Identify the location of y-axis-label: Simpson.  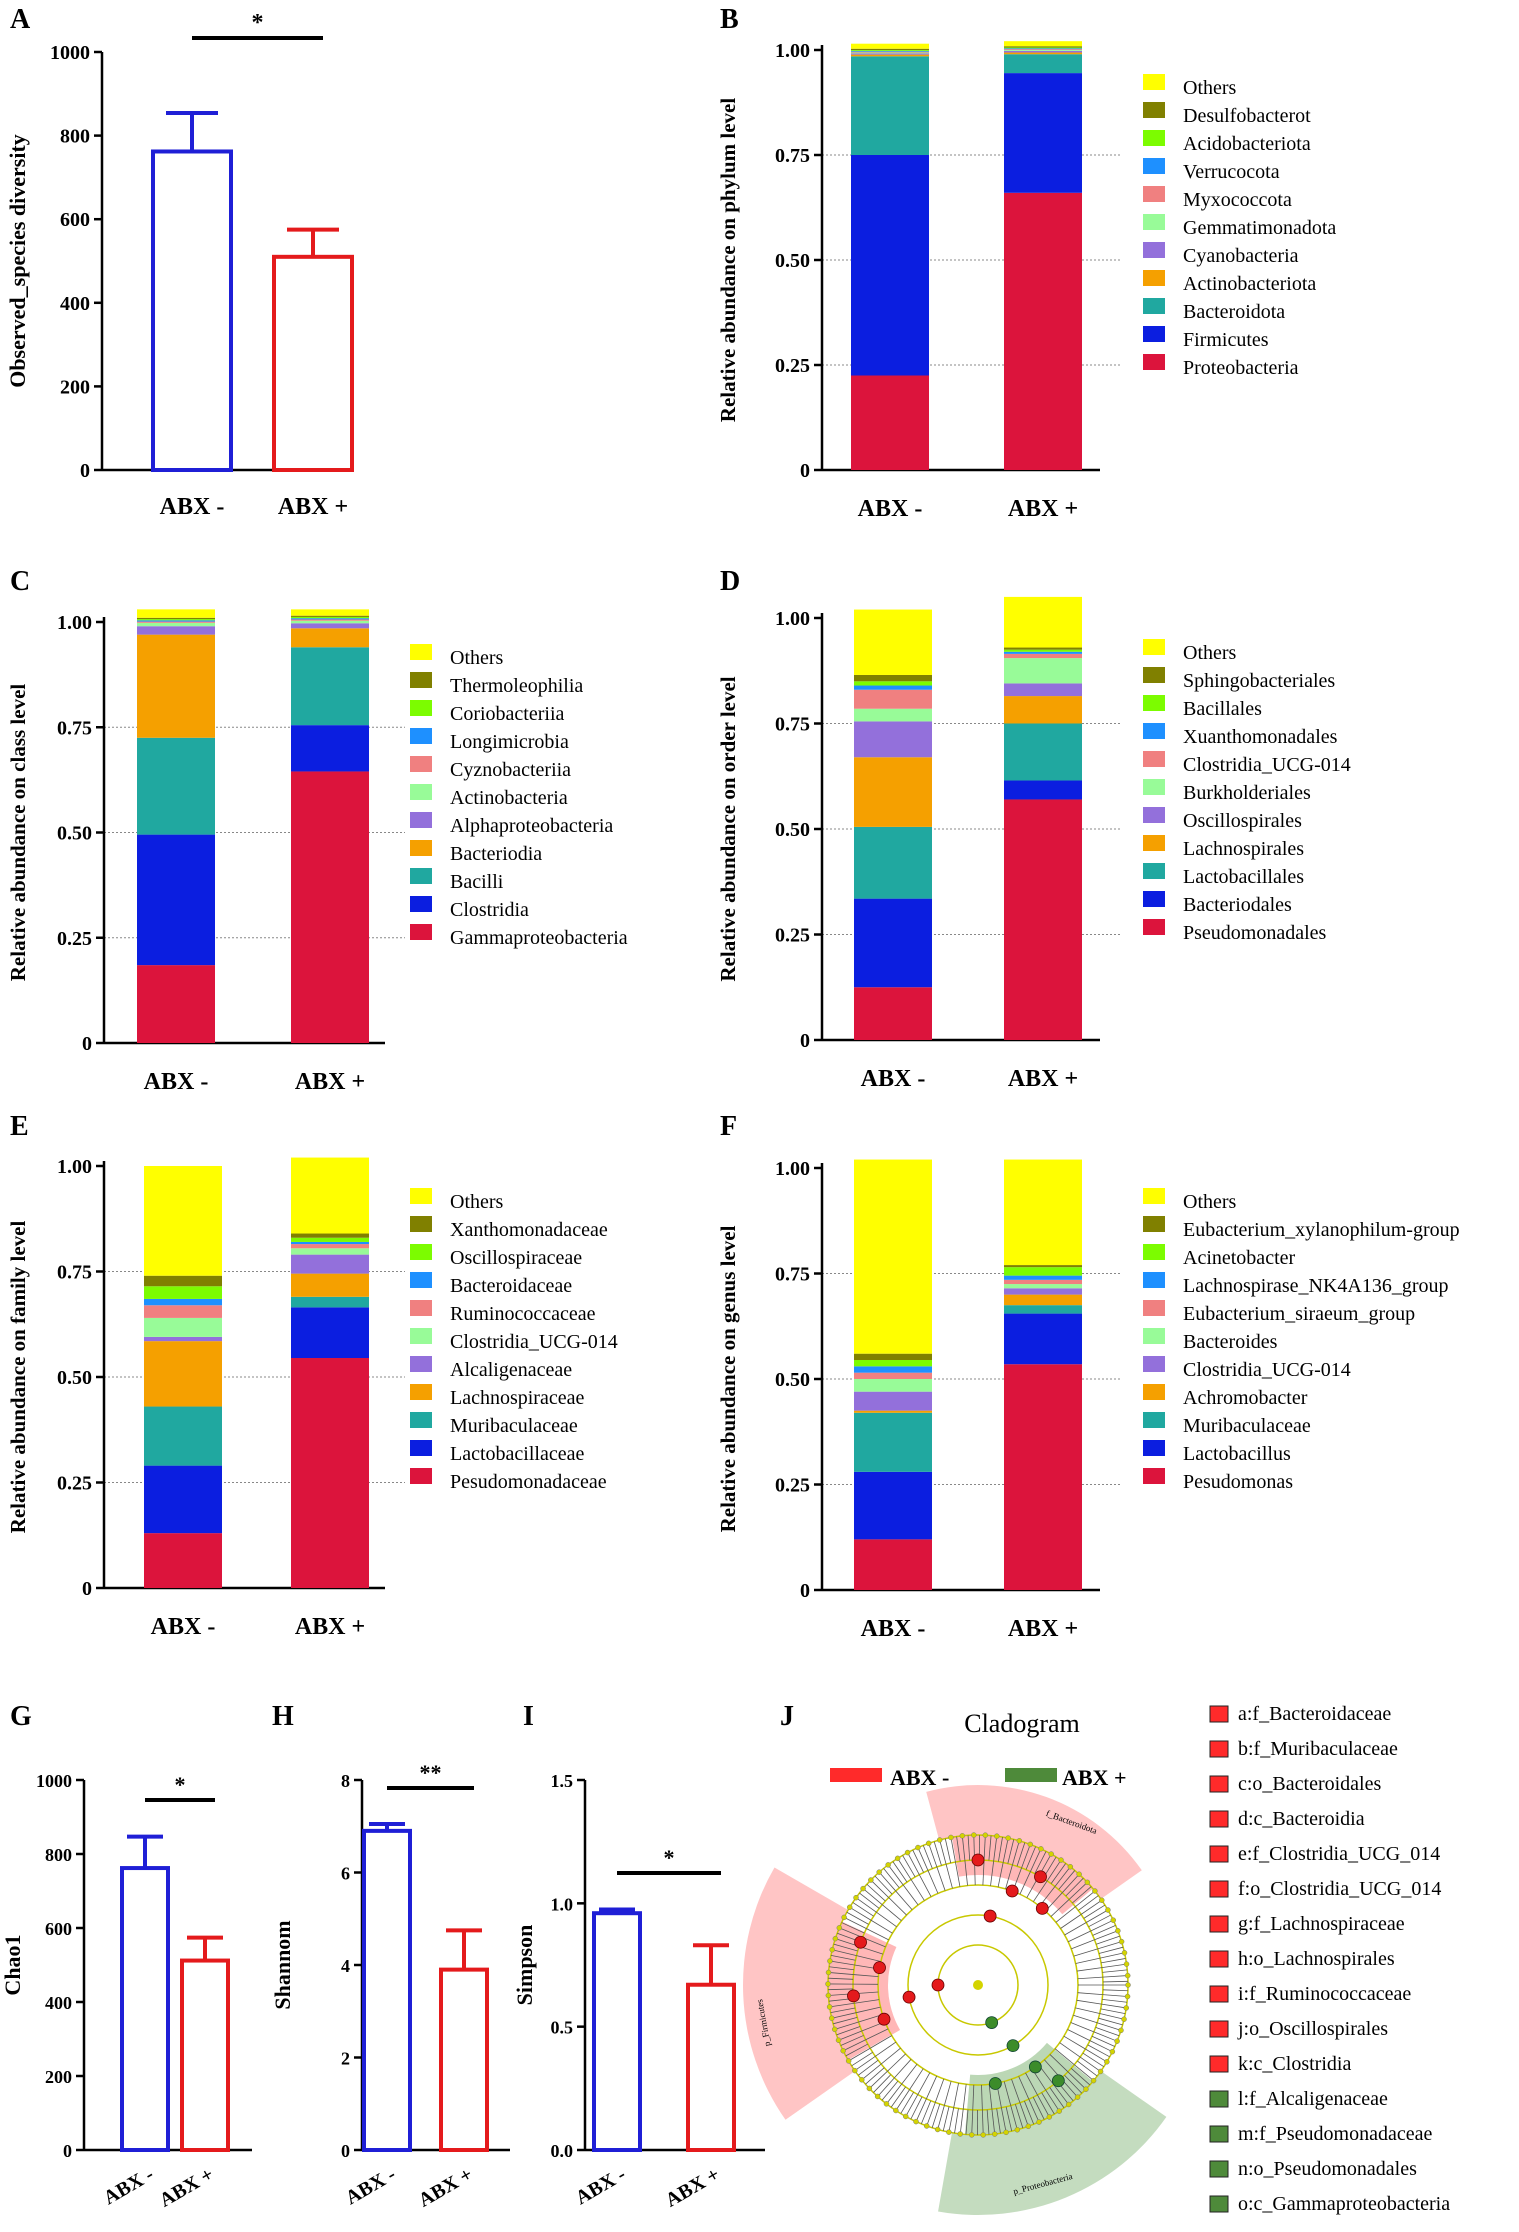
(524, 1965).